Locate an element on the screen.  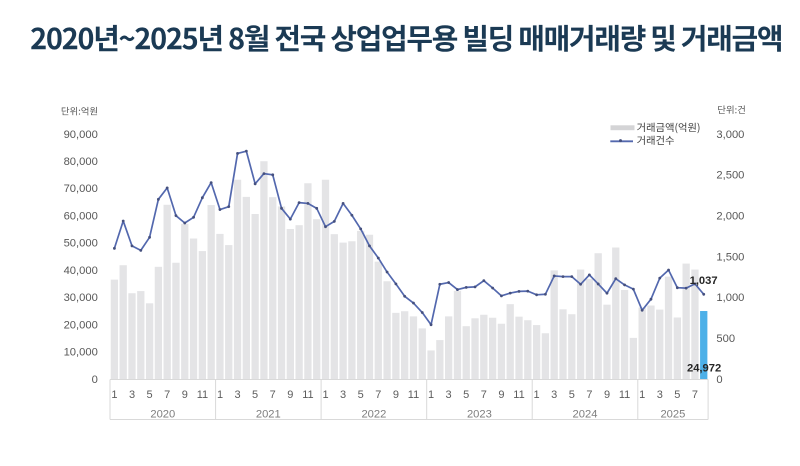
svg-text: 24,972 is located at coordinates (704, 368).